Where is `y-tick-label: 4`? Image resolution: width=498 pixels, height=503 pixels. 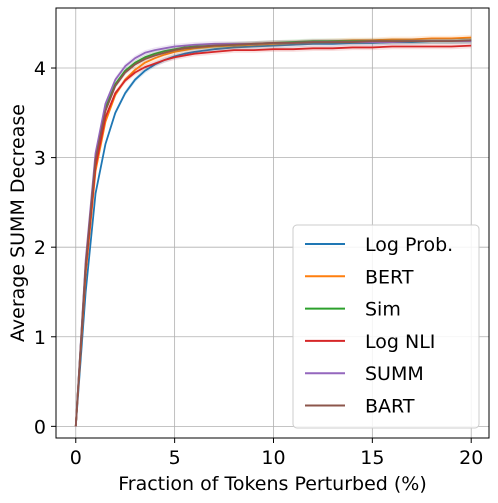 y-tick-label: 4 is located at coordinates (40, 69).